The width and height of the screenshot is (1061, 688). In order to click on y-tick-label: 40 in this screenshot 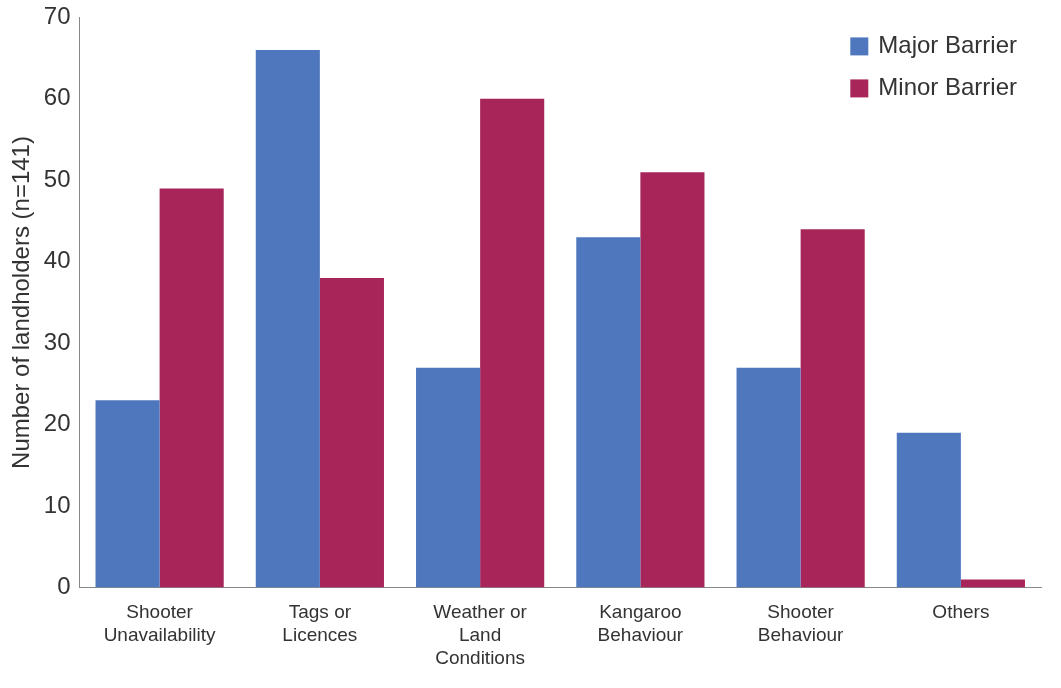, I will do `click(57, 260)`.